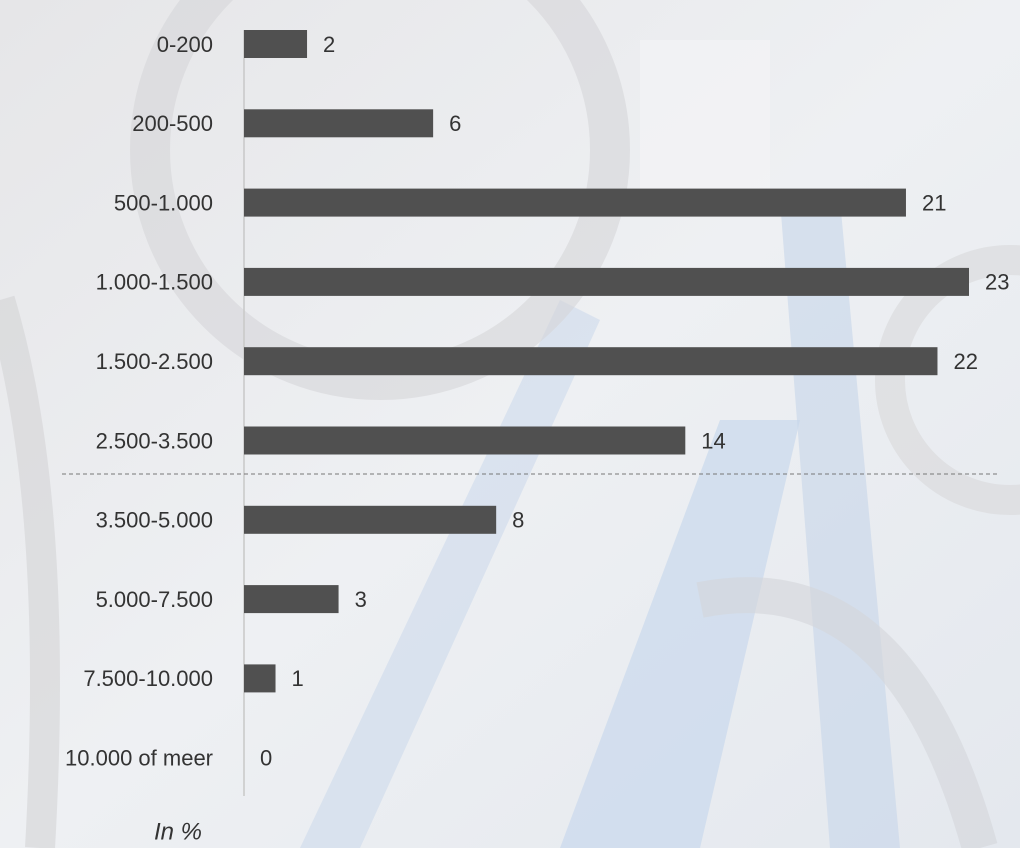 The image size is (1020, 848). What do you see at coordinates (139, 758) in the screenshot?
I see `y-tick-label: 10.000 of meer` at bounding box center [139, 758].